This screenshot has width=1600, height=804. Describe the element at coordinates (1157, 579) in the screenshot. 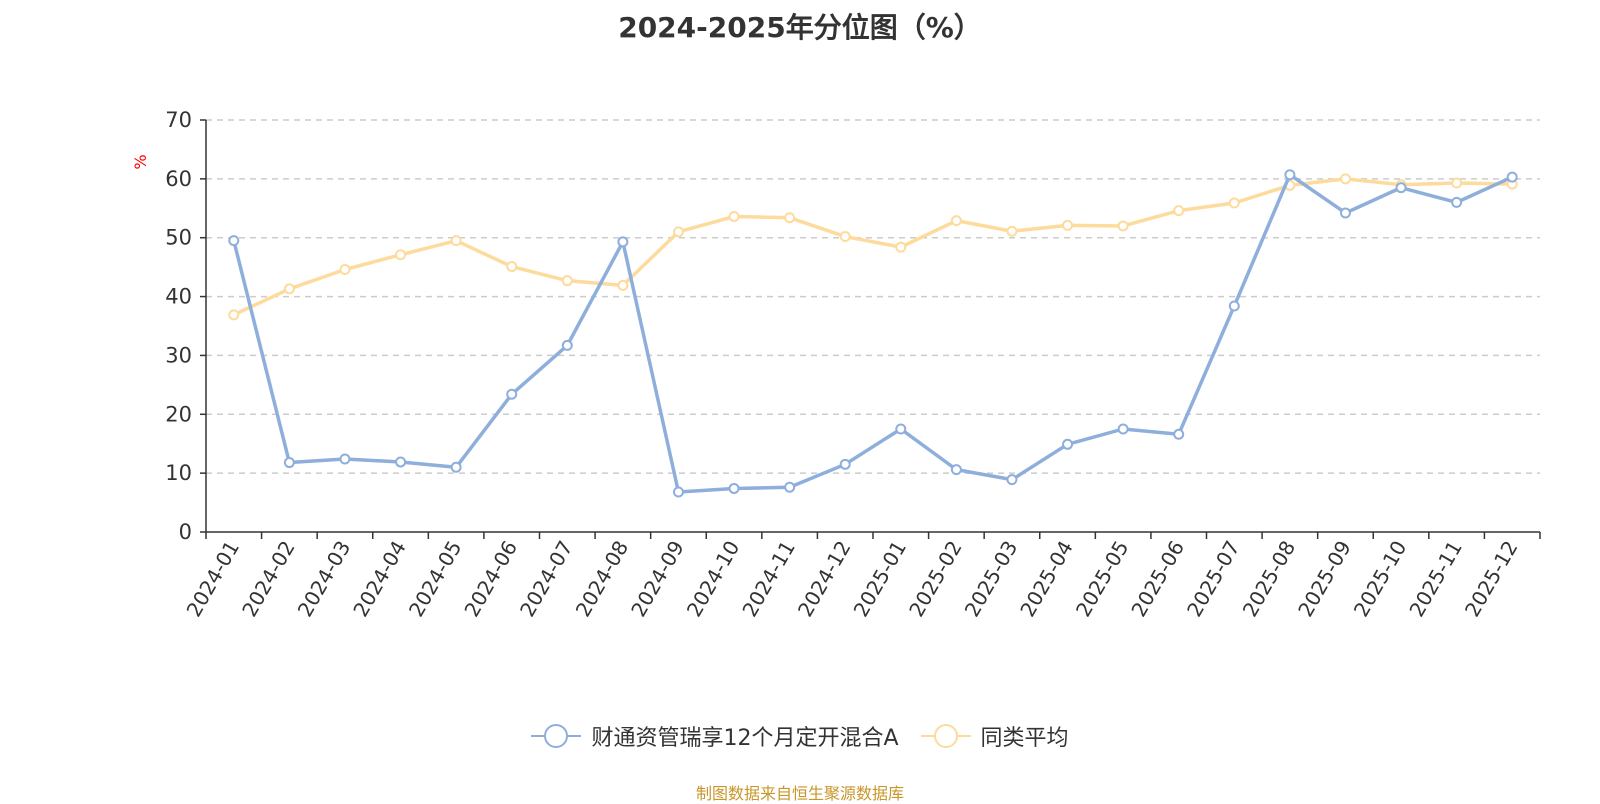

I see `x-tick-label: 2025-06` at that location.